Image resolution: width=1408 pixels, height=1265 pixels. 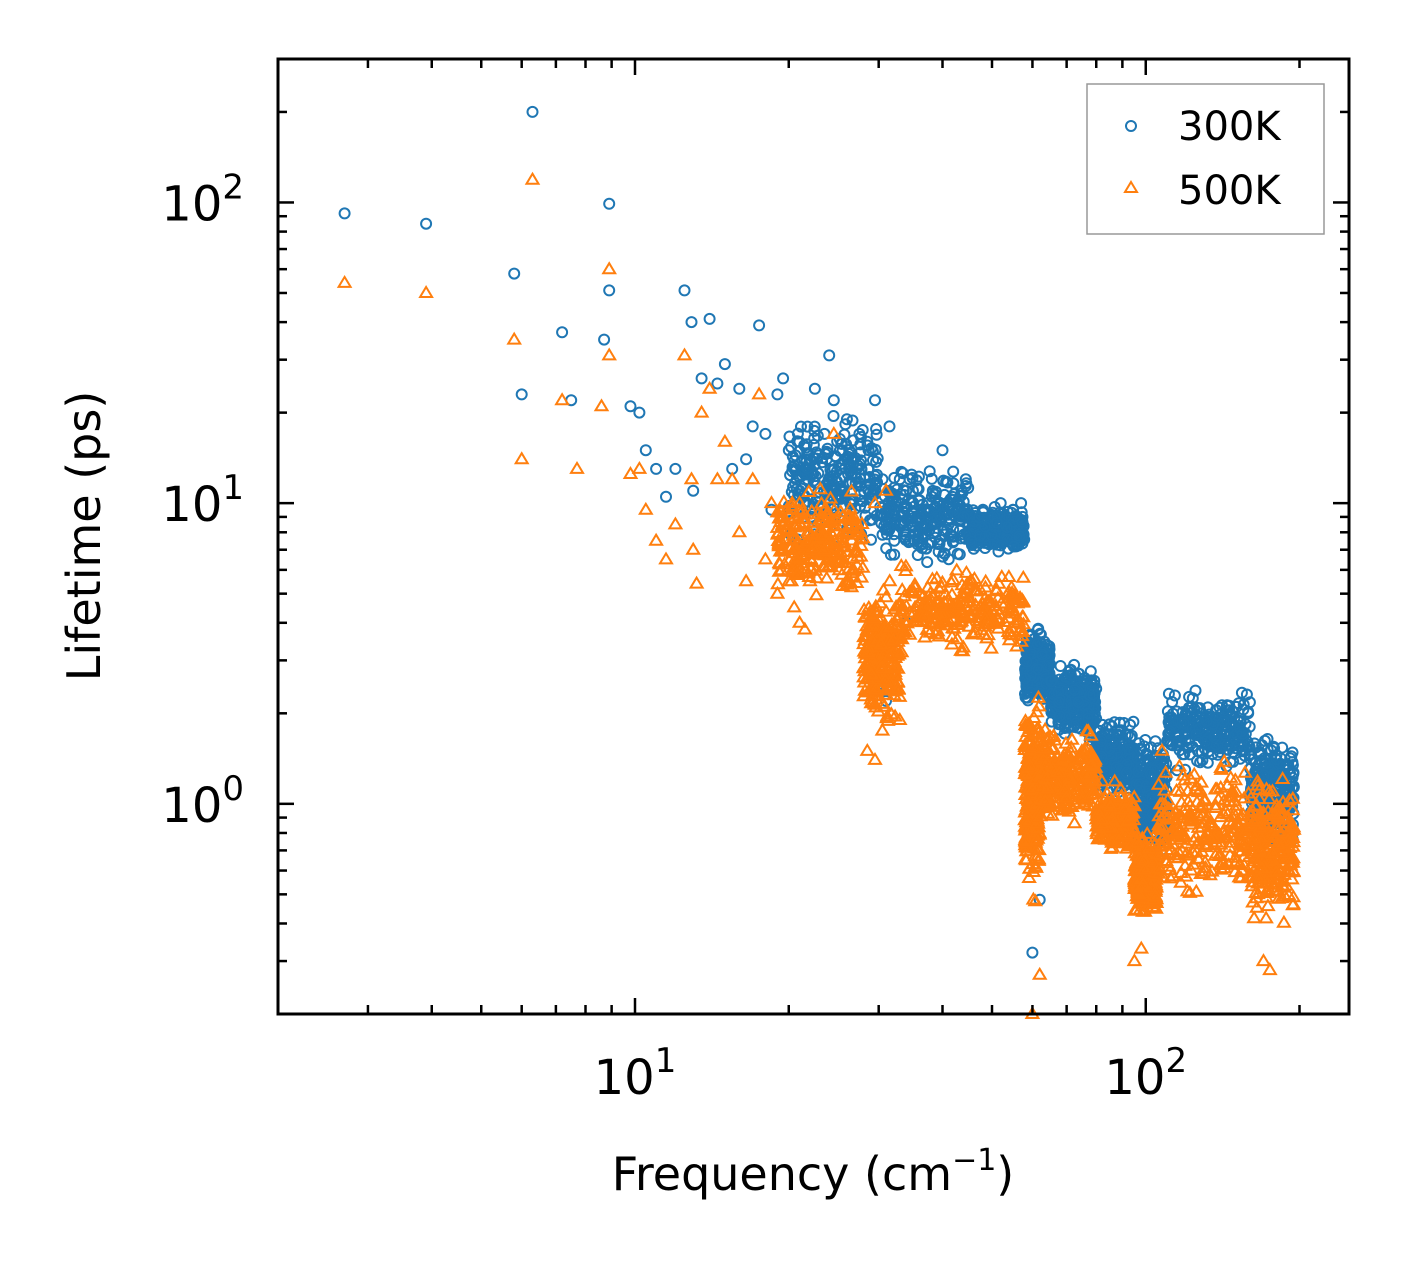 What do you see at coordinates (635, 1073) in the screenshot?
I see `x-tick-label: 101` at bounding box center [635, 1073].